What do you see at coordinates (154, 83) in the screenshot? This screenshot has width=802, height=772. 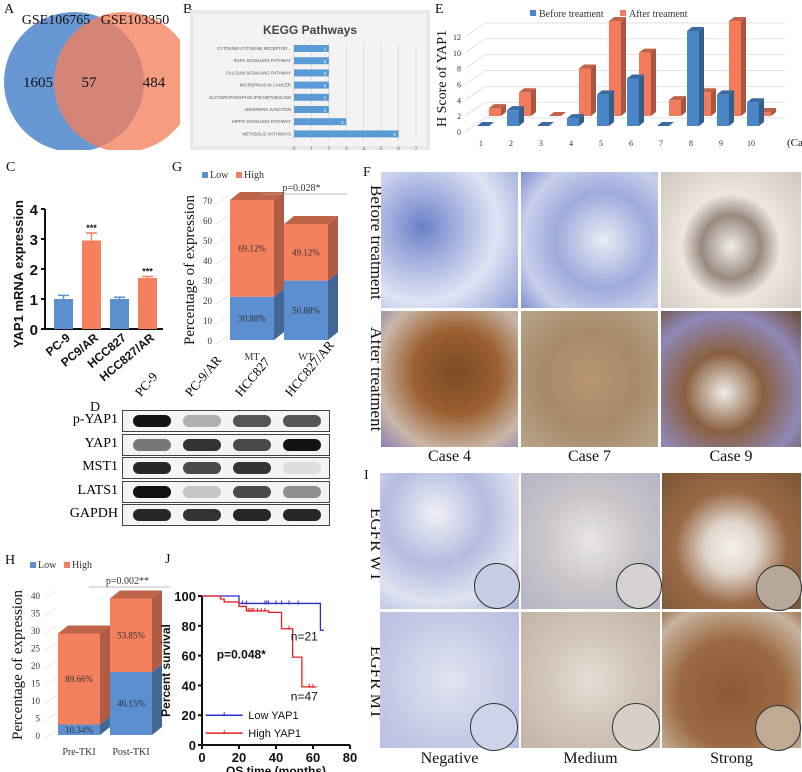 I see `venn-only2-count: 484` at bounding box center [154, 83].